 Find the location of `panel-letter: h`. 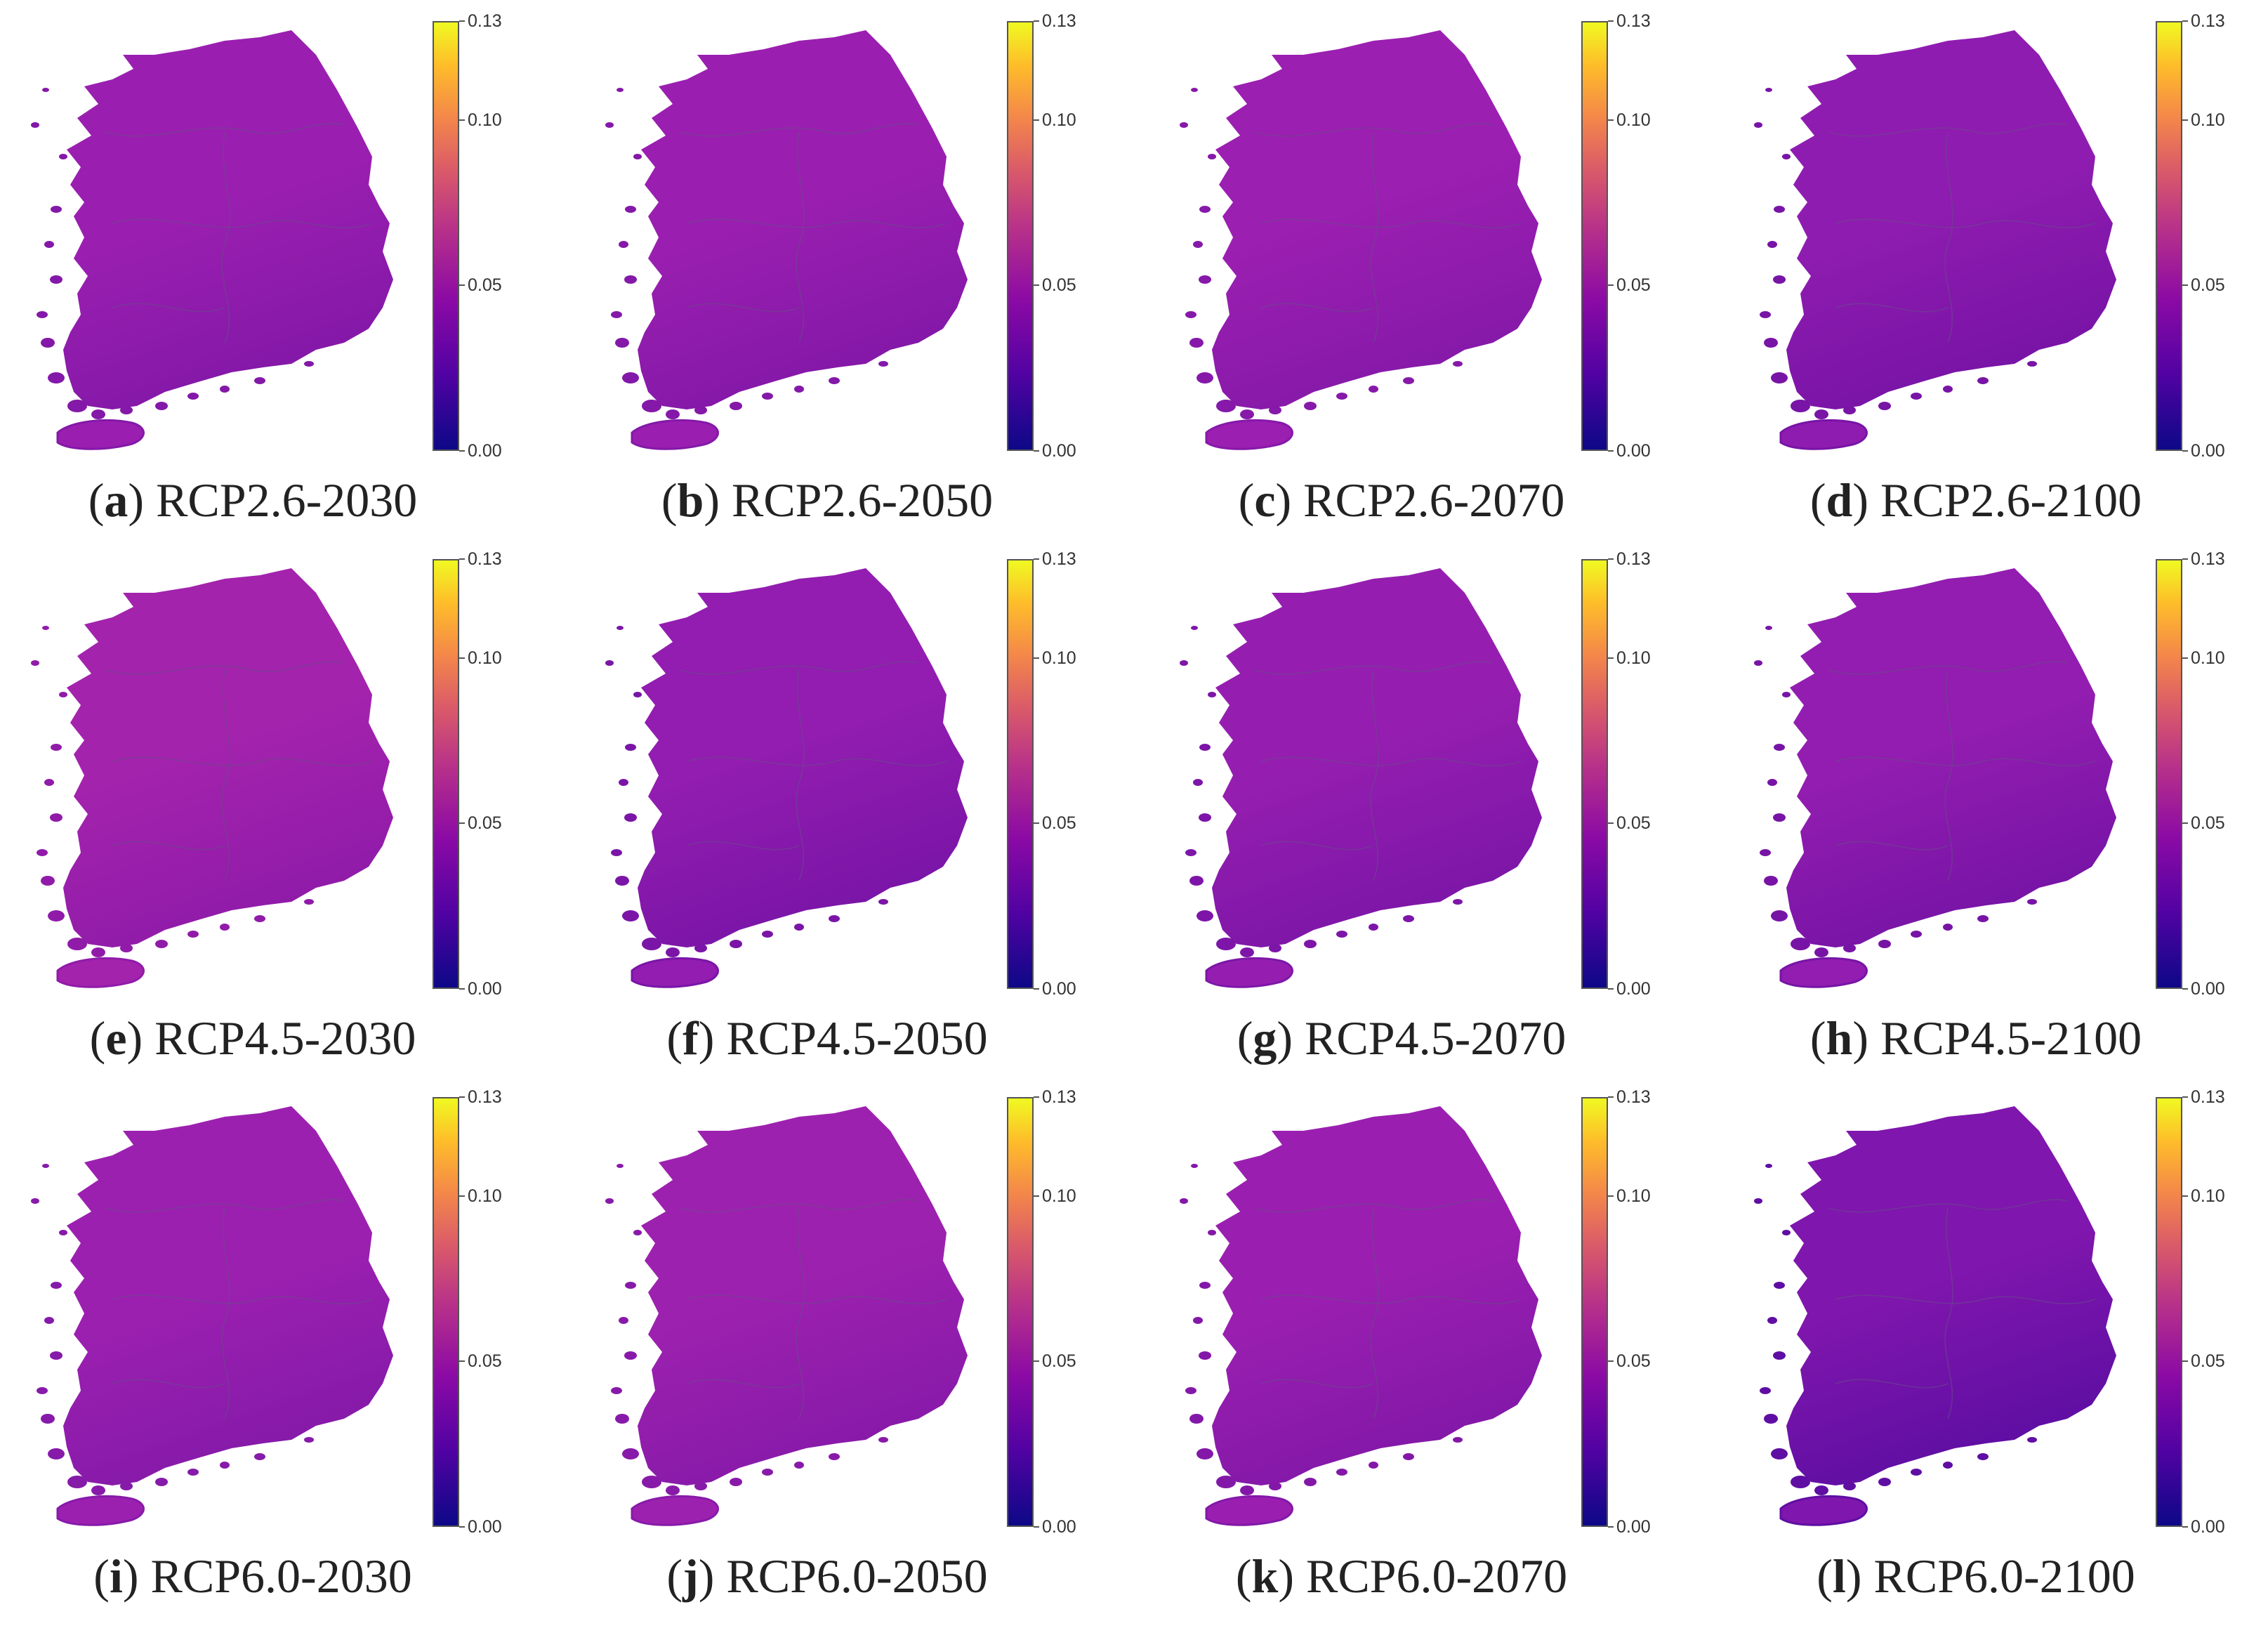

panel-letter: h is located at coordinates (1839, 1038).